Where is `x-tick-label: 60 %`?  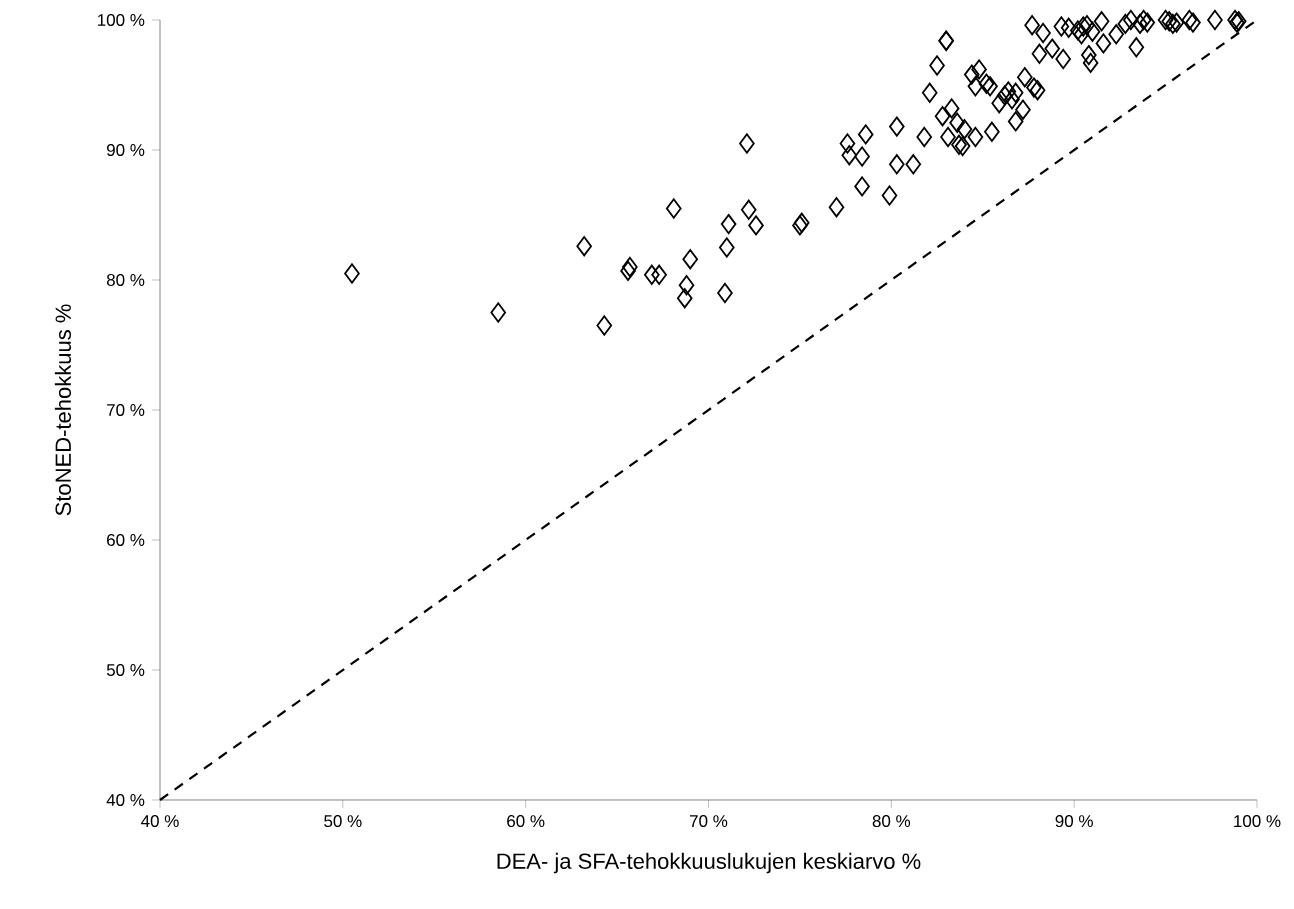
x-tick-label: 60 % is located at coordinates (526, 821).